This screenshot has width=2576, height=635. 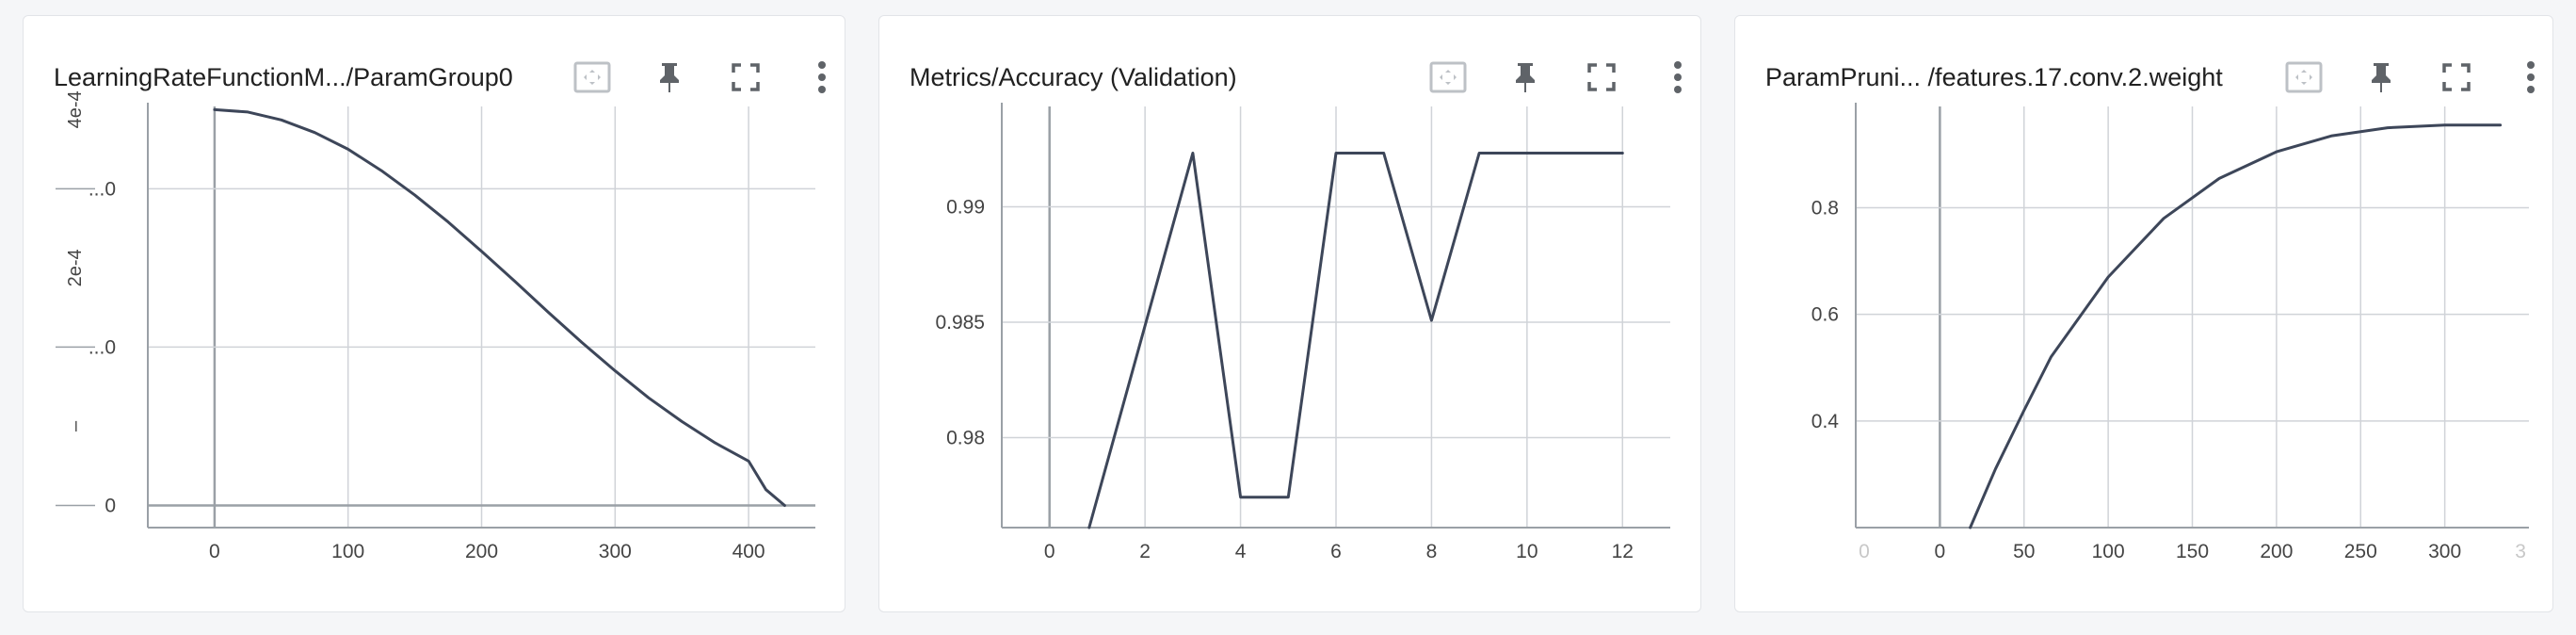 What do you see at coordinates (75, 109) in the screenshot?
I see `y-side-label: 4e-4` at bounding box center [75, 109].